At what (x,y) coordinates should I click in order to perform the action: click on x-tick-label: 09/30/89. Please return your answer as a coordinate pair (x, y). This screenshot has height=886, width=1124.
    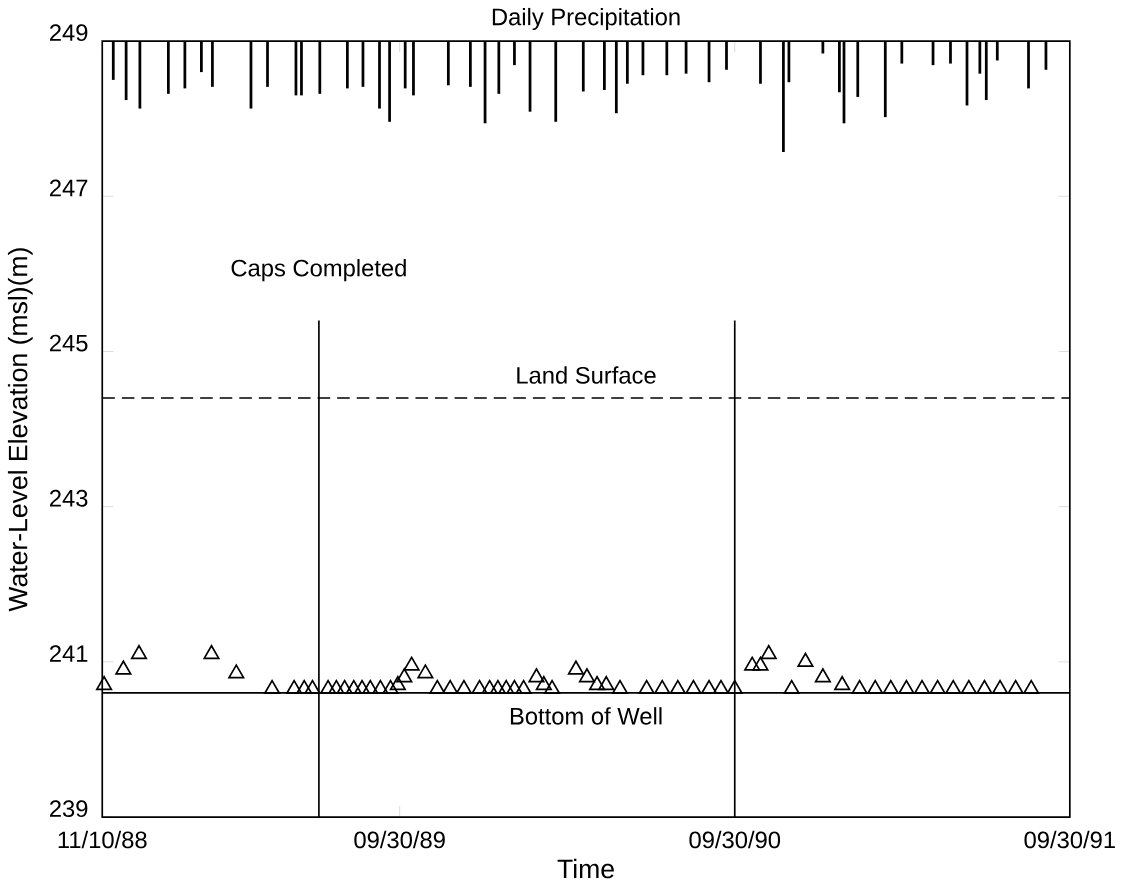
    Looking at the image, I should click on (399, 839).